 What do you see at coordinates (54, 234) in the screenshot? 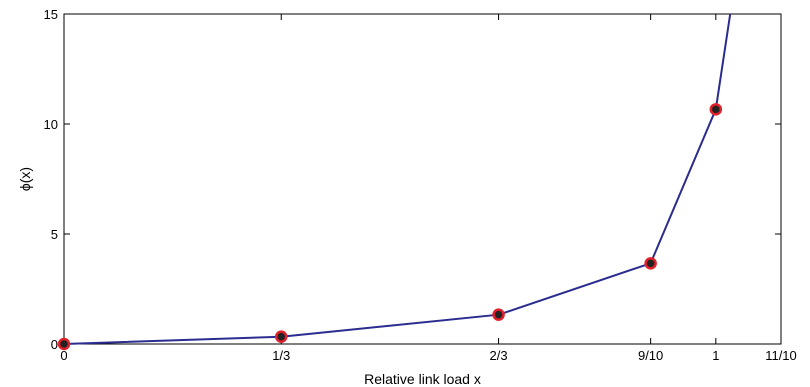
I see `y-tick-label: 5` at bounding box center [54, 234].